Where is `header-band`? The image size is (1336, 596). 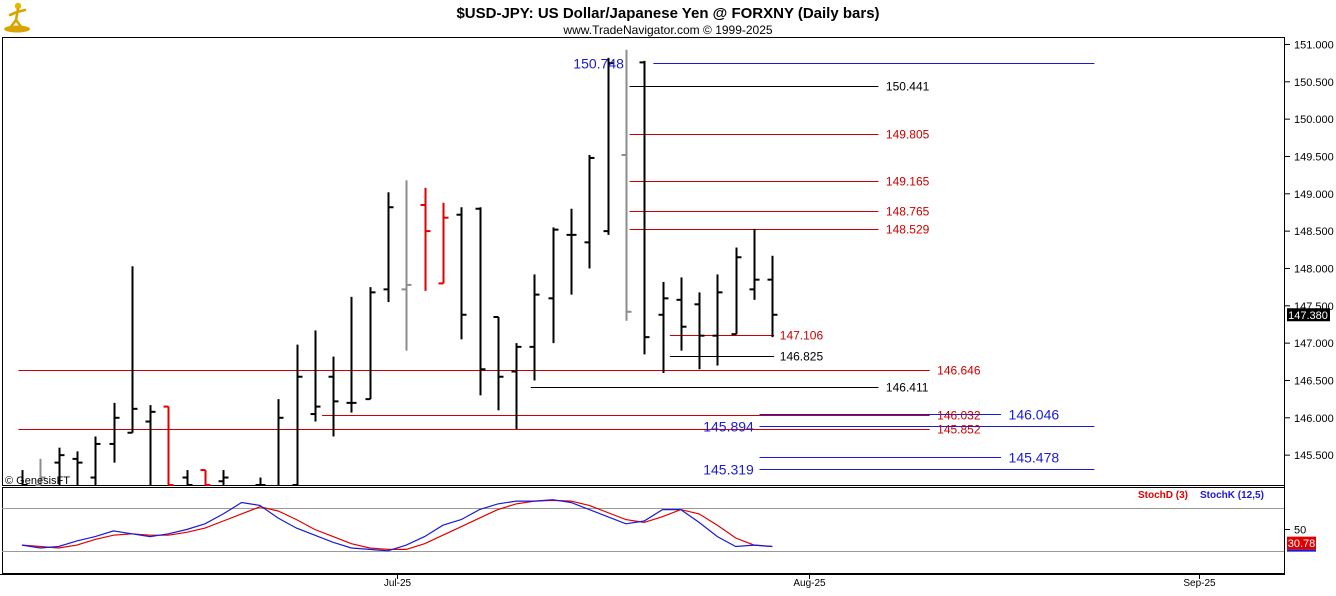 header-band is located at coordinates (668, 18).